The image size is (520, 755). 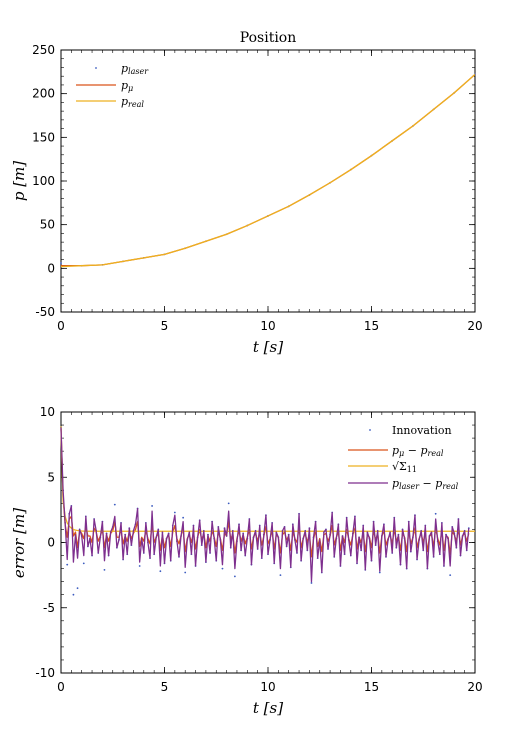 I want to click on y-axis-title: p [m], so click(x=19, y=181).